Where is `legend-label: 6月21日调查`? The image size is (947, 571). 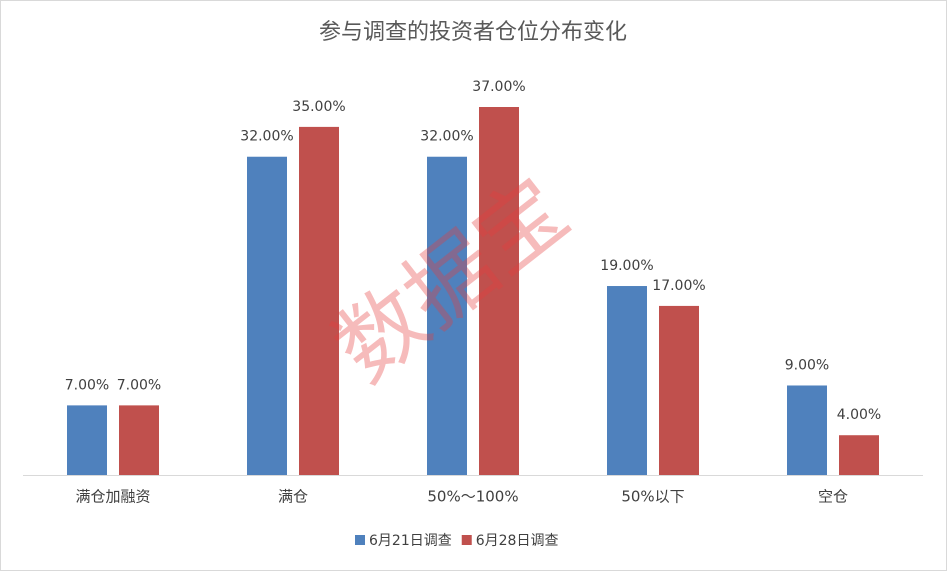 legend-label: 6月21日调查 is located at coordinates (410, 541).